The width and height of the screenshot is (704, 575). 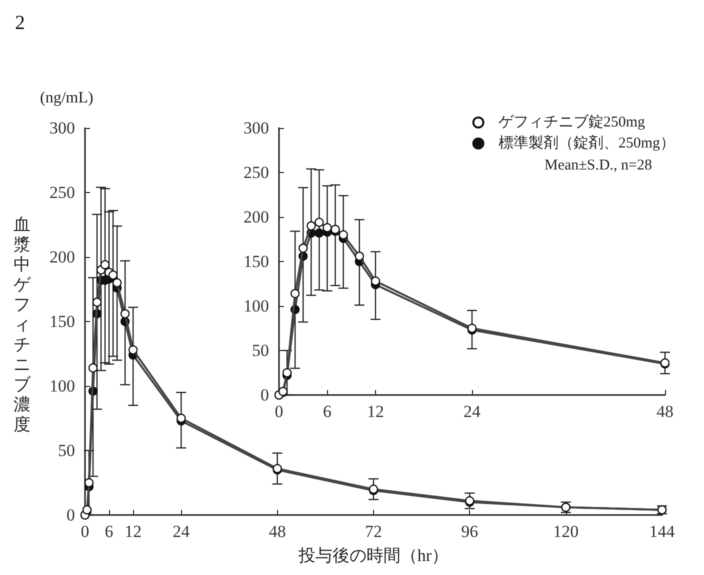 I want to click on x-tick-label: 72, so click(x=373, y=531).